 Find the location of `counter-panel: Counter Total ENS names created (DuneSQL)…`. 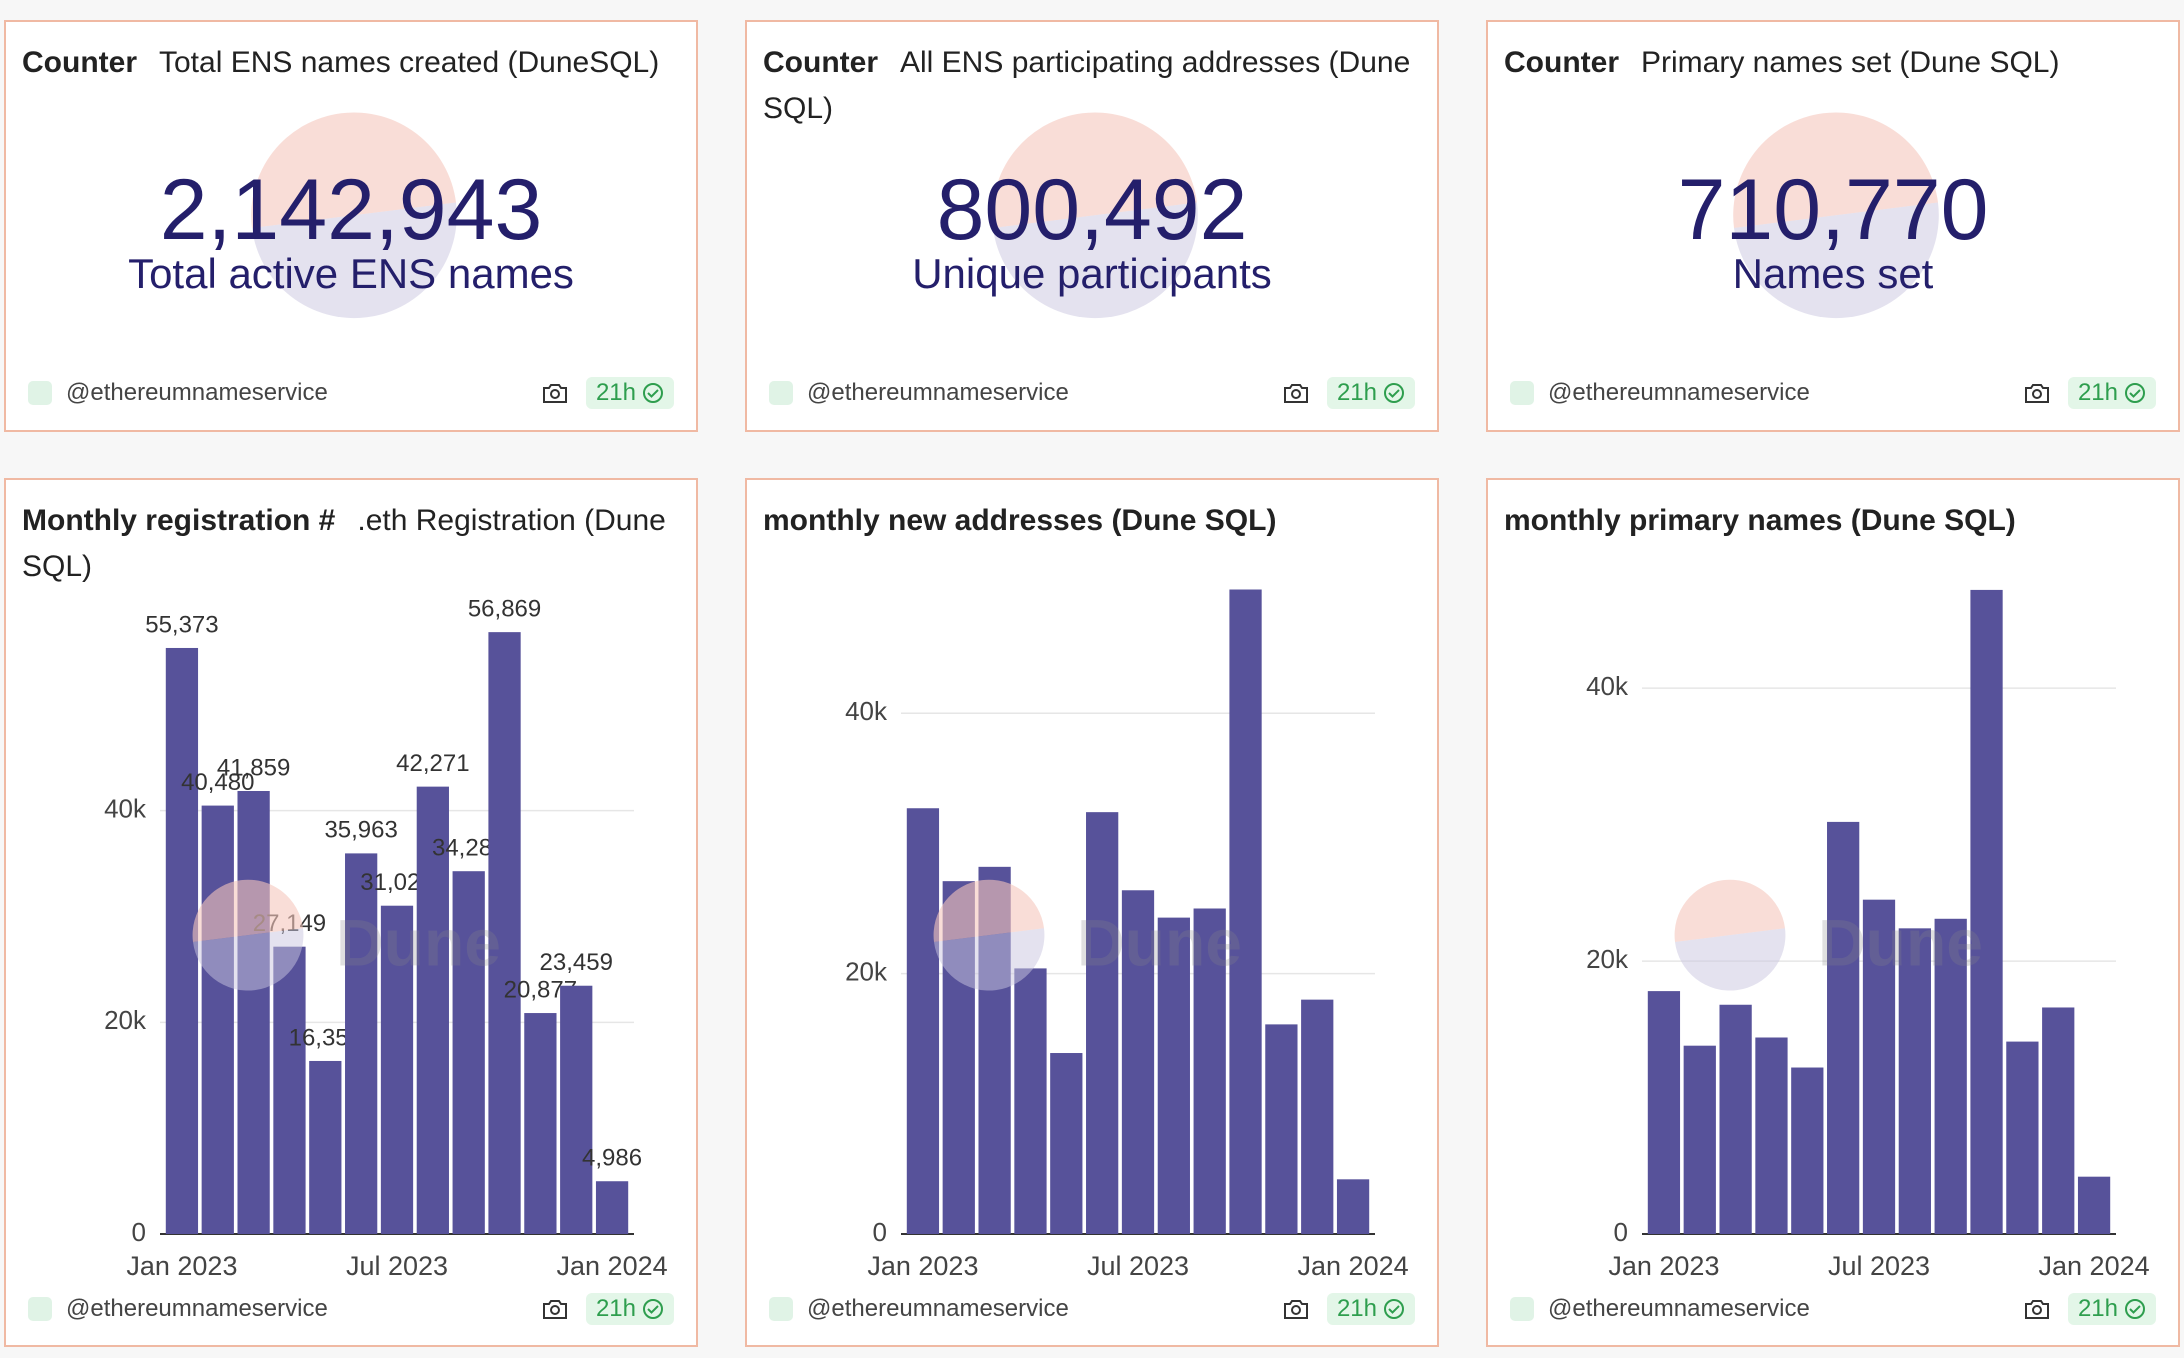

counter-panel: Counter Total ENS names created (DuneSQL)… is located at coordinates (351, 226).